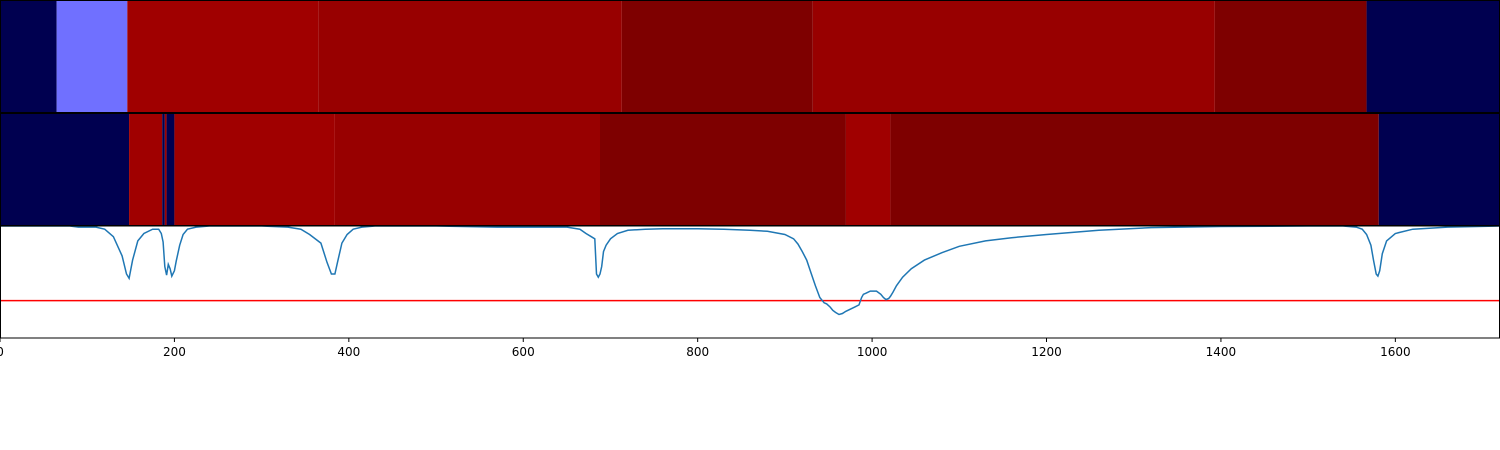 The image size is (1500, 450). I want to click on x-tick-label: 600, so click(523, 352).